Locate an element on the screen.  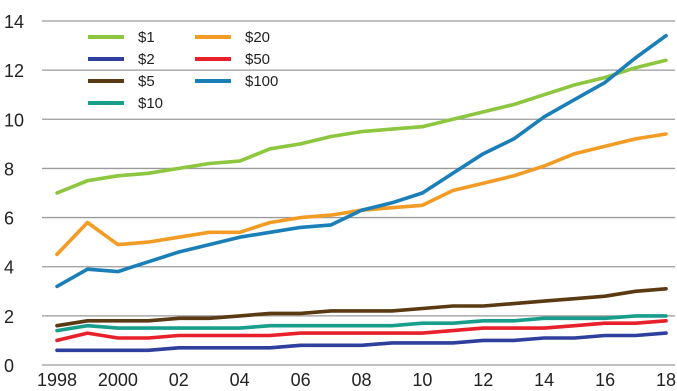
legend-item-usd10: $10 is located at coordinates (125, 103).